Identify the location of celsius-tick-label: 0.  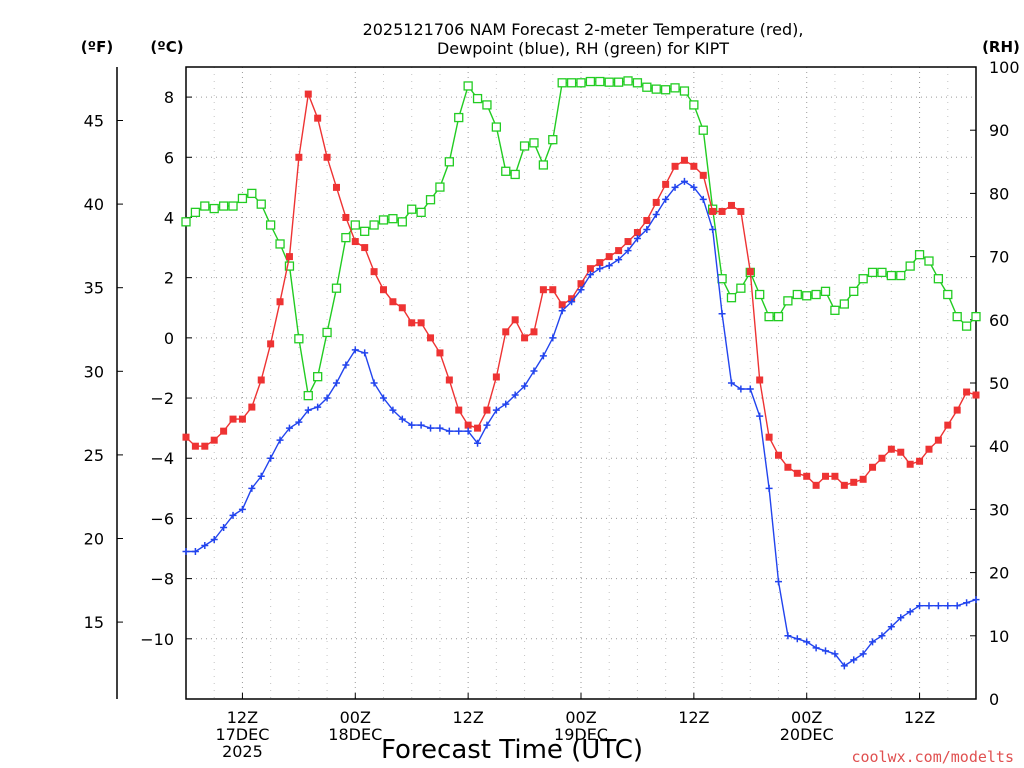
(169, 338).